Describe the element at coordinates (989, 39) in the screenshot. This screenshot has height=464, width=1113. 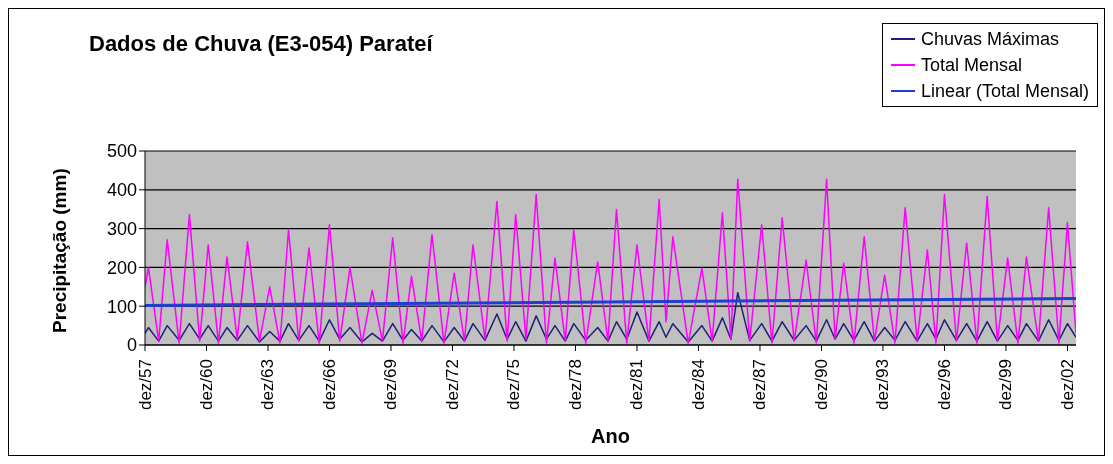
I see `legend-label: Chuvas Máximas` at that location.